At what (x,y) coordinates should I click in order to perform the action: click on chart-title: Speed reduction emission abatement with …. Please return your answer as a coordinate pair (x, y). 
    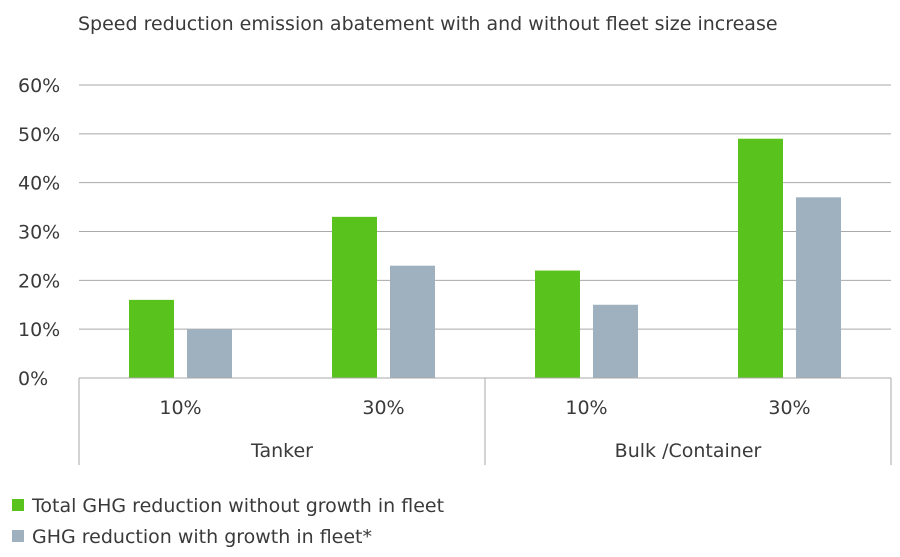
    Looking at the image, I should click on (428, 24).